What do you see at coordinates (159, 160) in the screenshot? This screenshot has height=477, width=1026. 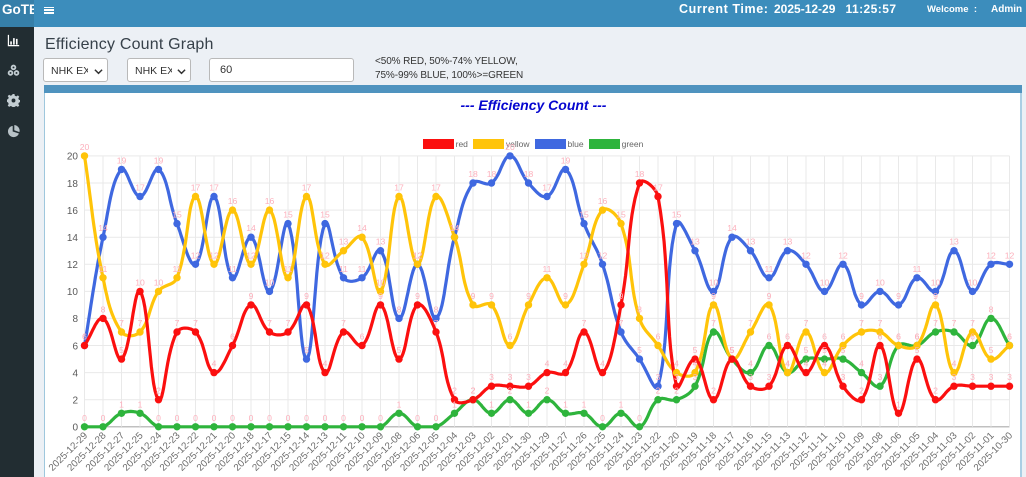 I see `svg-text: 19` at bounding box center [159, 160].